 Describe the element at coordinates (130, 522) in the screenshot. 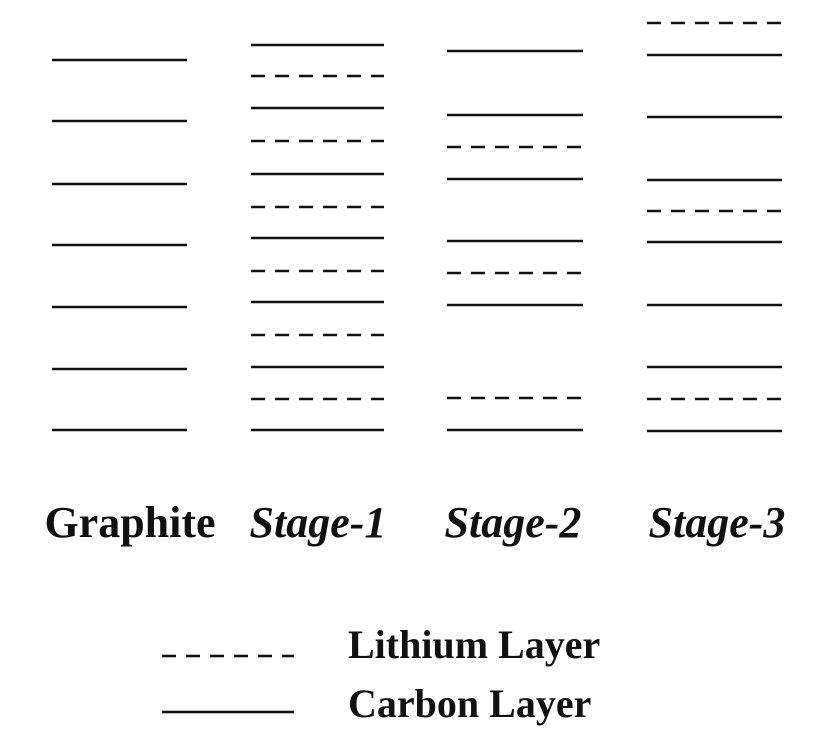

I see `column-label-graphite: Graphite` at that location.